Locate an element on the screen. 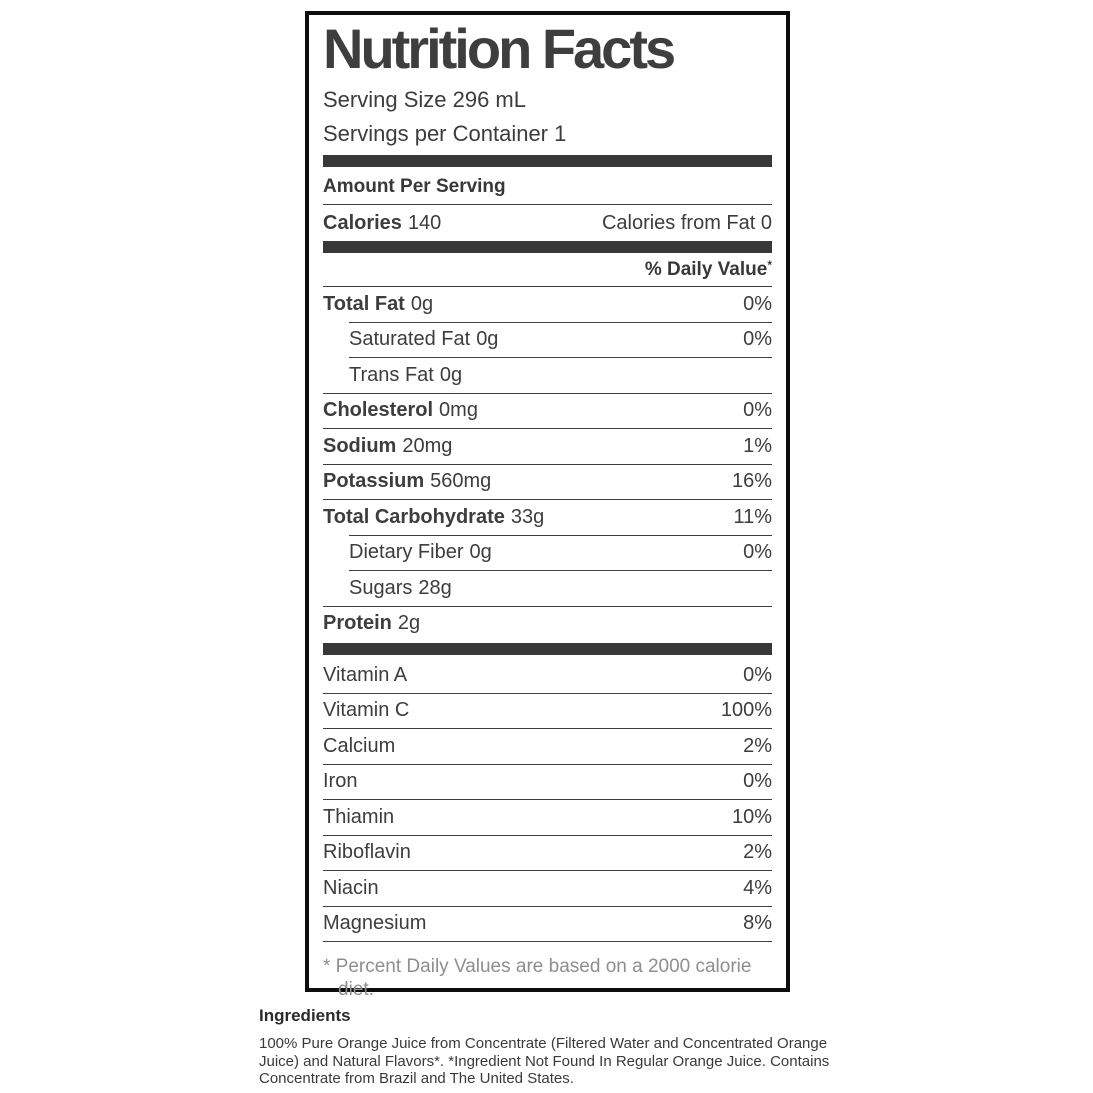 This screenshot has width=1093, height=1093. daily-value-heading: % Daily Value* is located at coordinates (547, 270).